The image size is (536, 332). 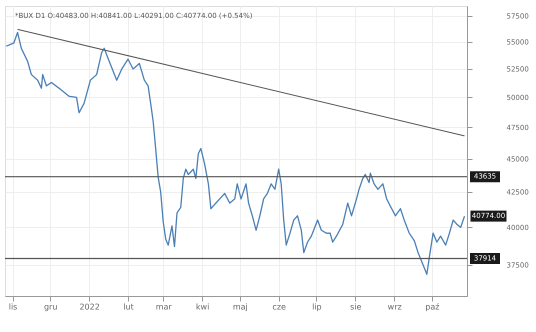 What do you see at coordinates (356, 307) in the screenshot?
I see `x-tick-label: sie` at bounding box center [356, 307].